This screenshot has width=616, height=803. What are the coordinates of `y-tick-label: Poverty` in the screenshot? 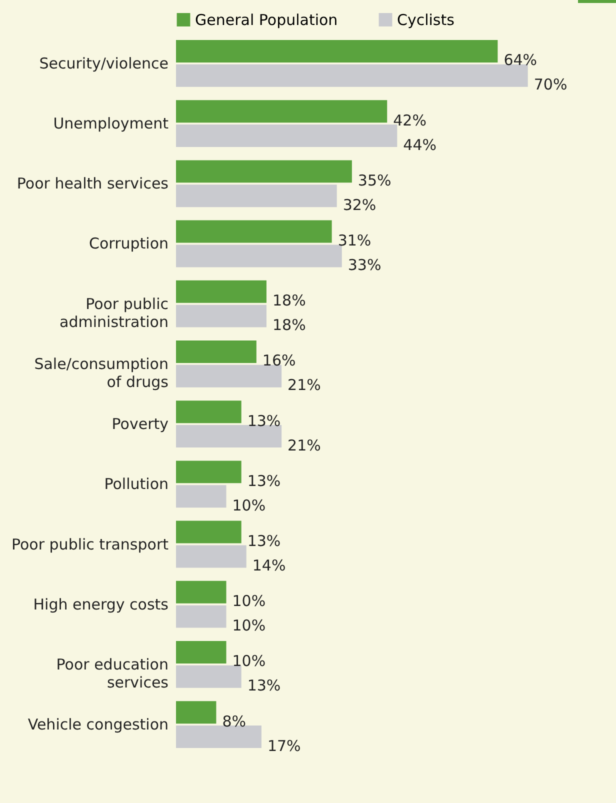 It's located at (140, 424).